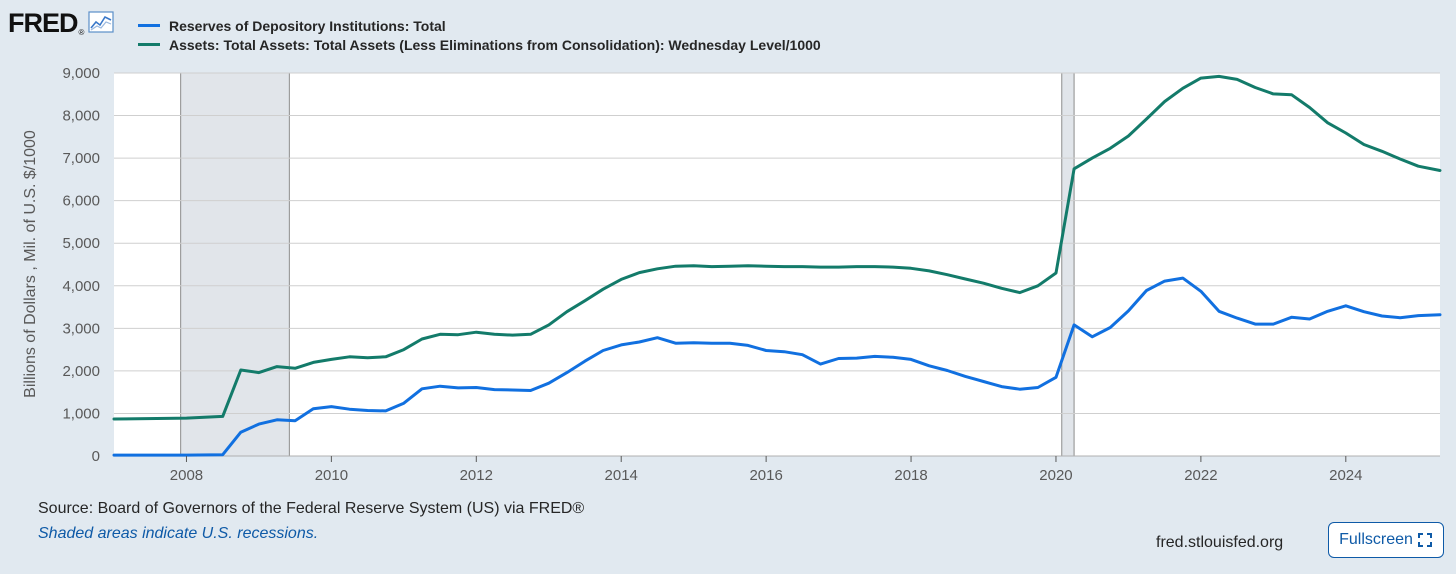 This screenshot has height=574, width=1456. Describe the element at coordinates (81, 413) in the screenshot. I see `y-tick-label: 1,000` at that location.